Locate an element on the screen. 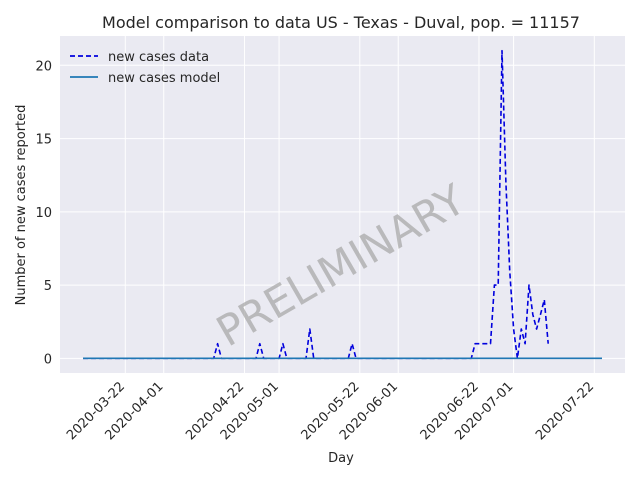 The width and height of the screenshot is (640, 480). legend-label-model: new cases model is located at coordinates (164, 78).